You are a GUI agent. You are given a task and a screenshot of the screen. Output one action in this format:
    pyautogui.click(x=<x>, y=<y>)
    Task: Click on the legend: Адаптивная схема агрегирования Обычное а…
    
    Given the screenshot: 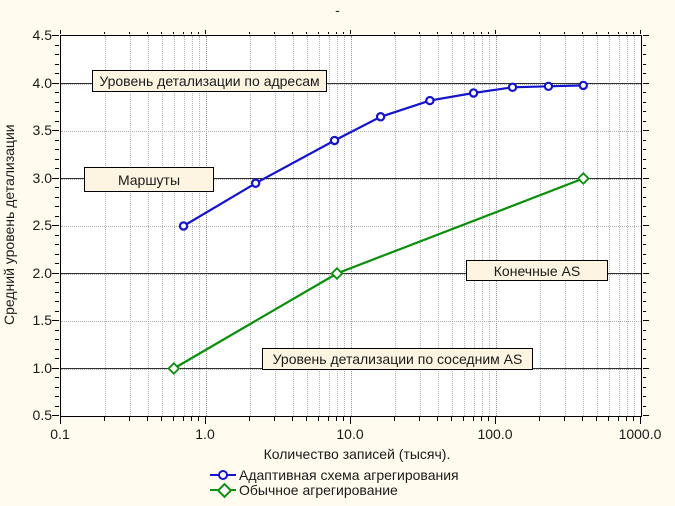 What is the action you would take?
    pyautogui.click(x=334, y=483)
    